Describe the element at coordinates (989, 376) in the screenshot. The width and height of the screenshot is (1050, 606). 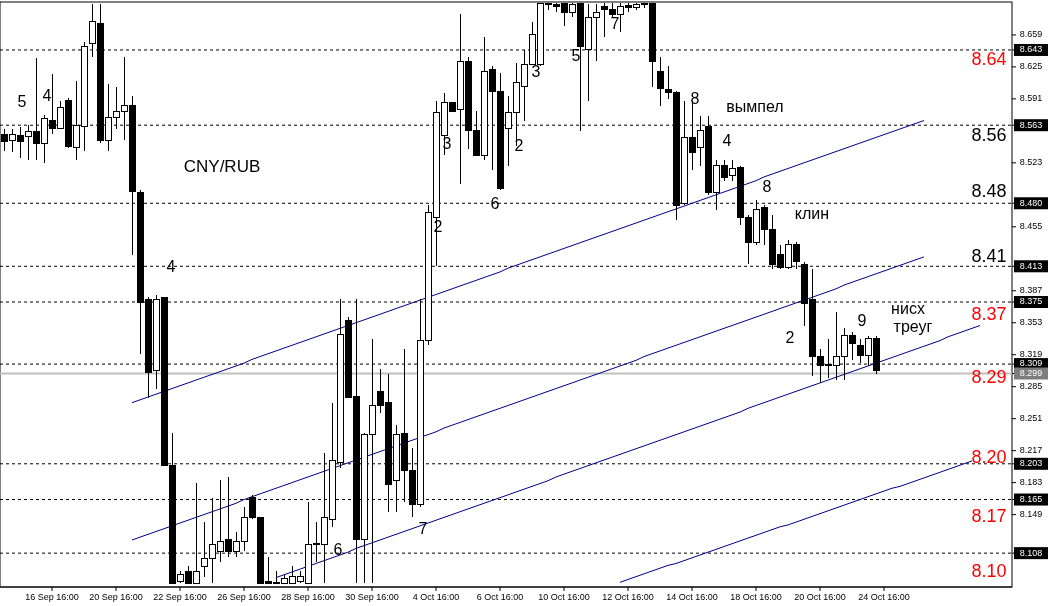
I see `annotation: 8.29` at that location.